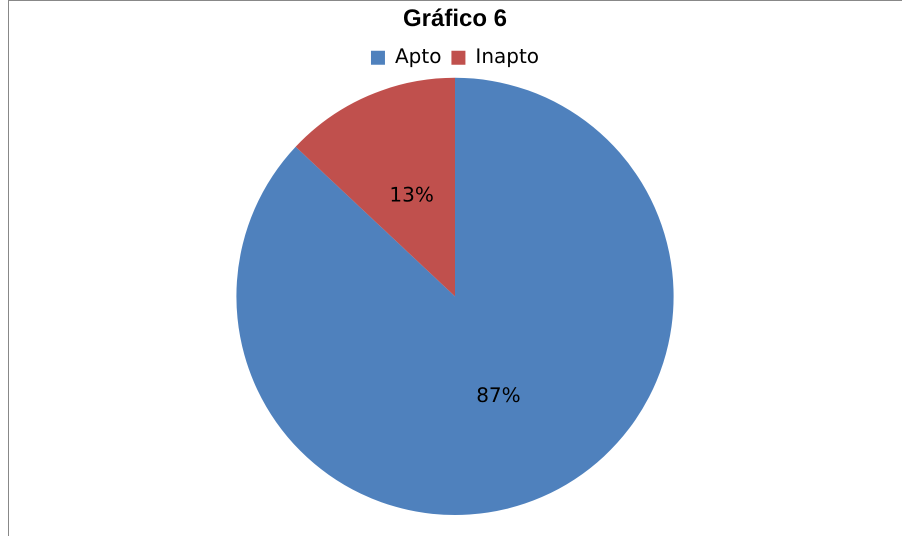  What do you see at coordinates (455, 18) in the screenshot?
I see `chart-title: Gráfico 6` at bounding box center [455, 18].